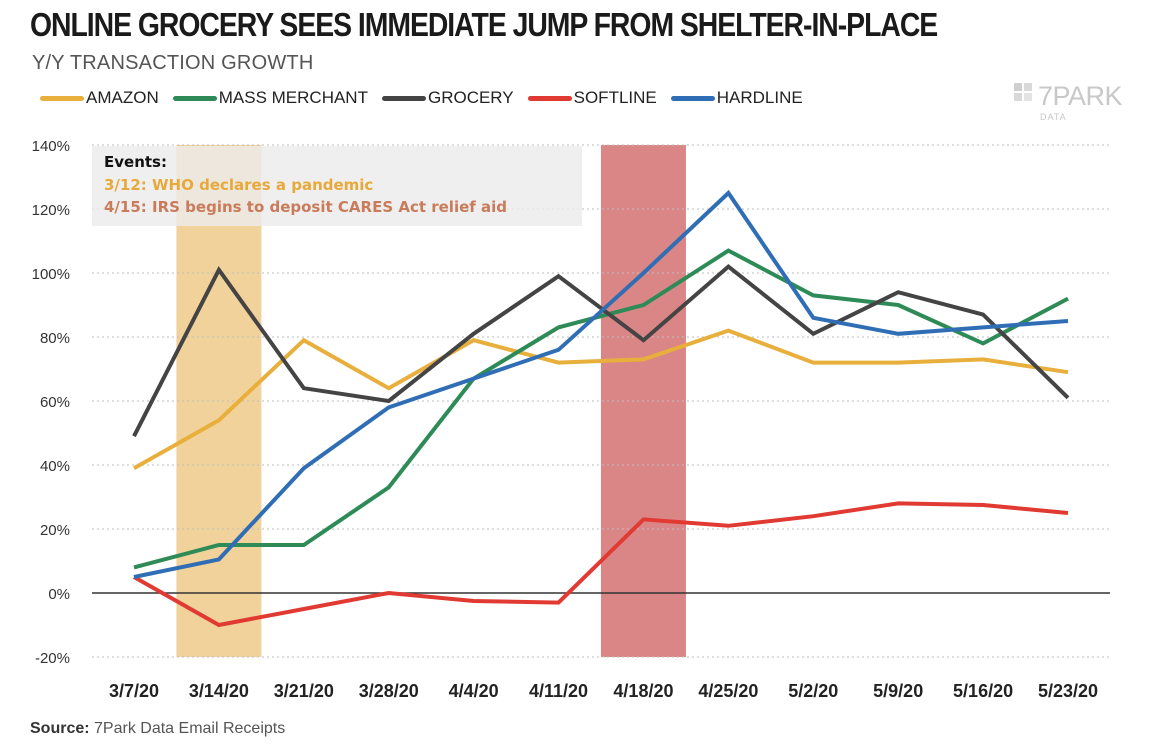 This screenshot has height=752, width=1164. Describe the element at coordinates (813, 691) in the screenshot. I see `x-tick-label: 5/2/20` at that location.